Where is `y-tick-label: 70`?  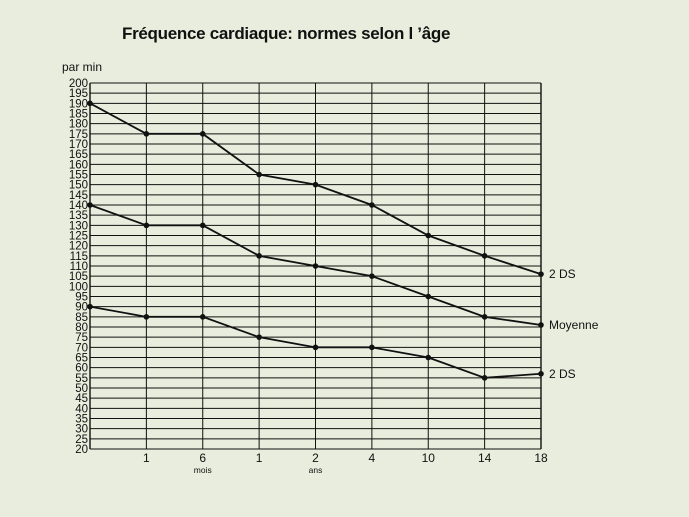
y-tick-label: 70 is located at coordinates (81, 348).